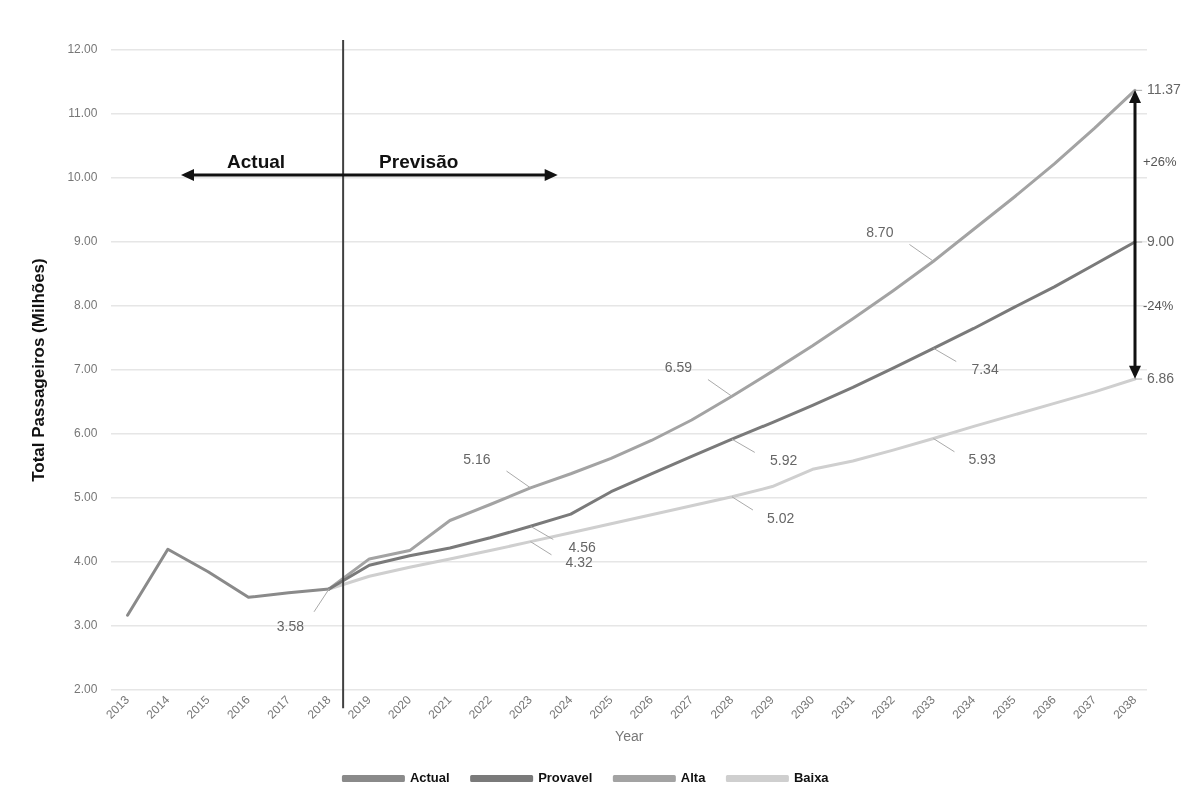  What do you see at coordinates (86, 625) in the screenshot?
I see `y-tick-label: 3.00` at bounding box center [86, 625].